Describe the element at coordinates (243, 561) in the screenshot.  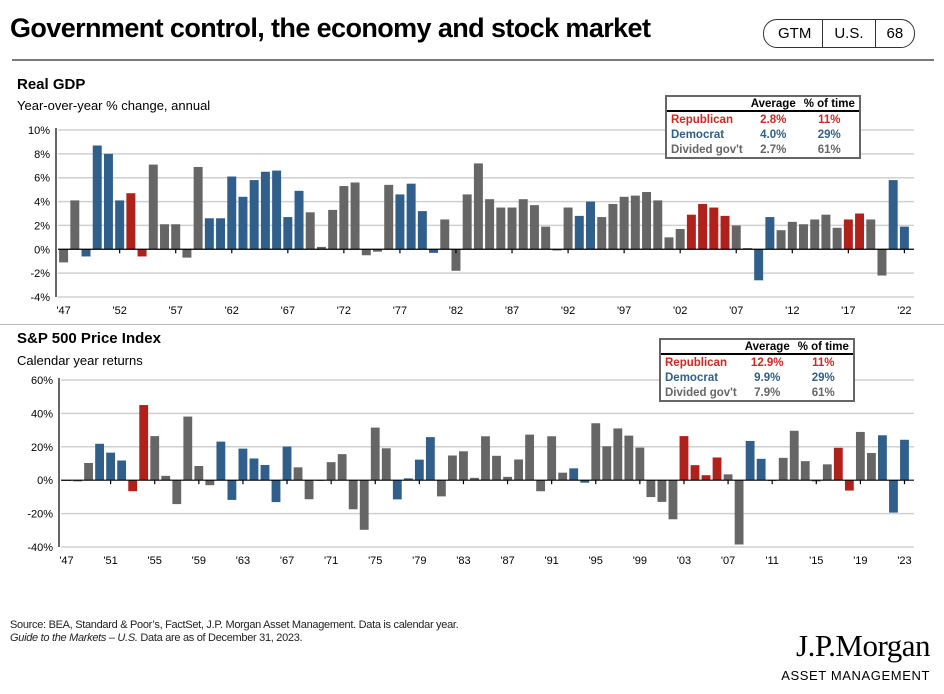
I see `x-tick-label: '63` at that location.